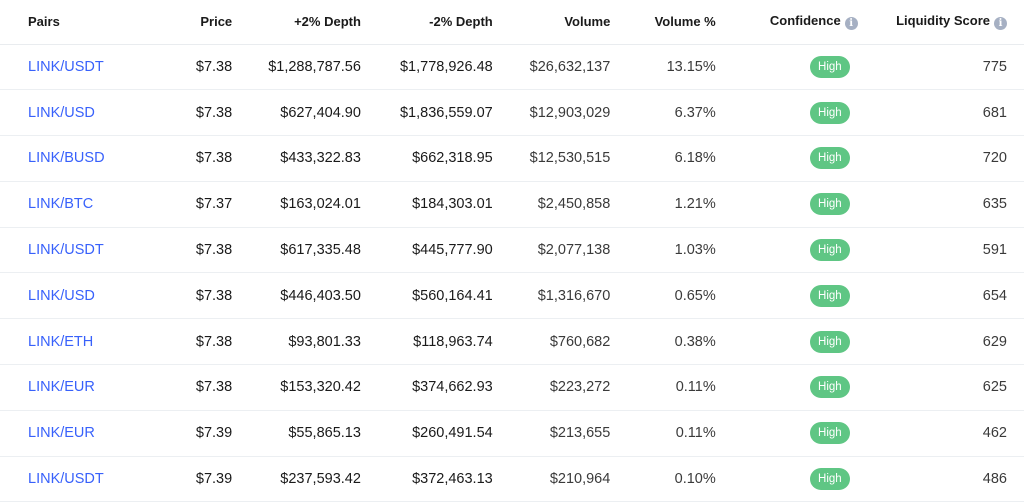 The image size is (1024, 503). I want to click on column-header-pairs: Pairs, so click(76, 22).